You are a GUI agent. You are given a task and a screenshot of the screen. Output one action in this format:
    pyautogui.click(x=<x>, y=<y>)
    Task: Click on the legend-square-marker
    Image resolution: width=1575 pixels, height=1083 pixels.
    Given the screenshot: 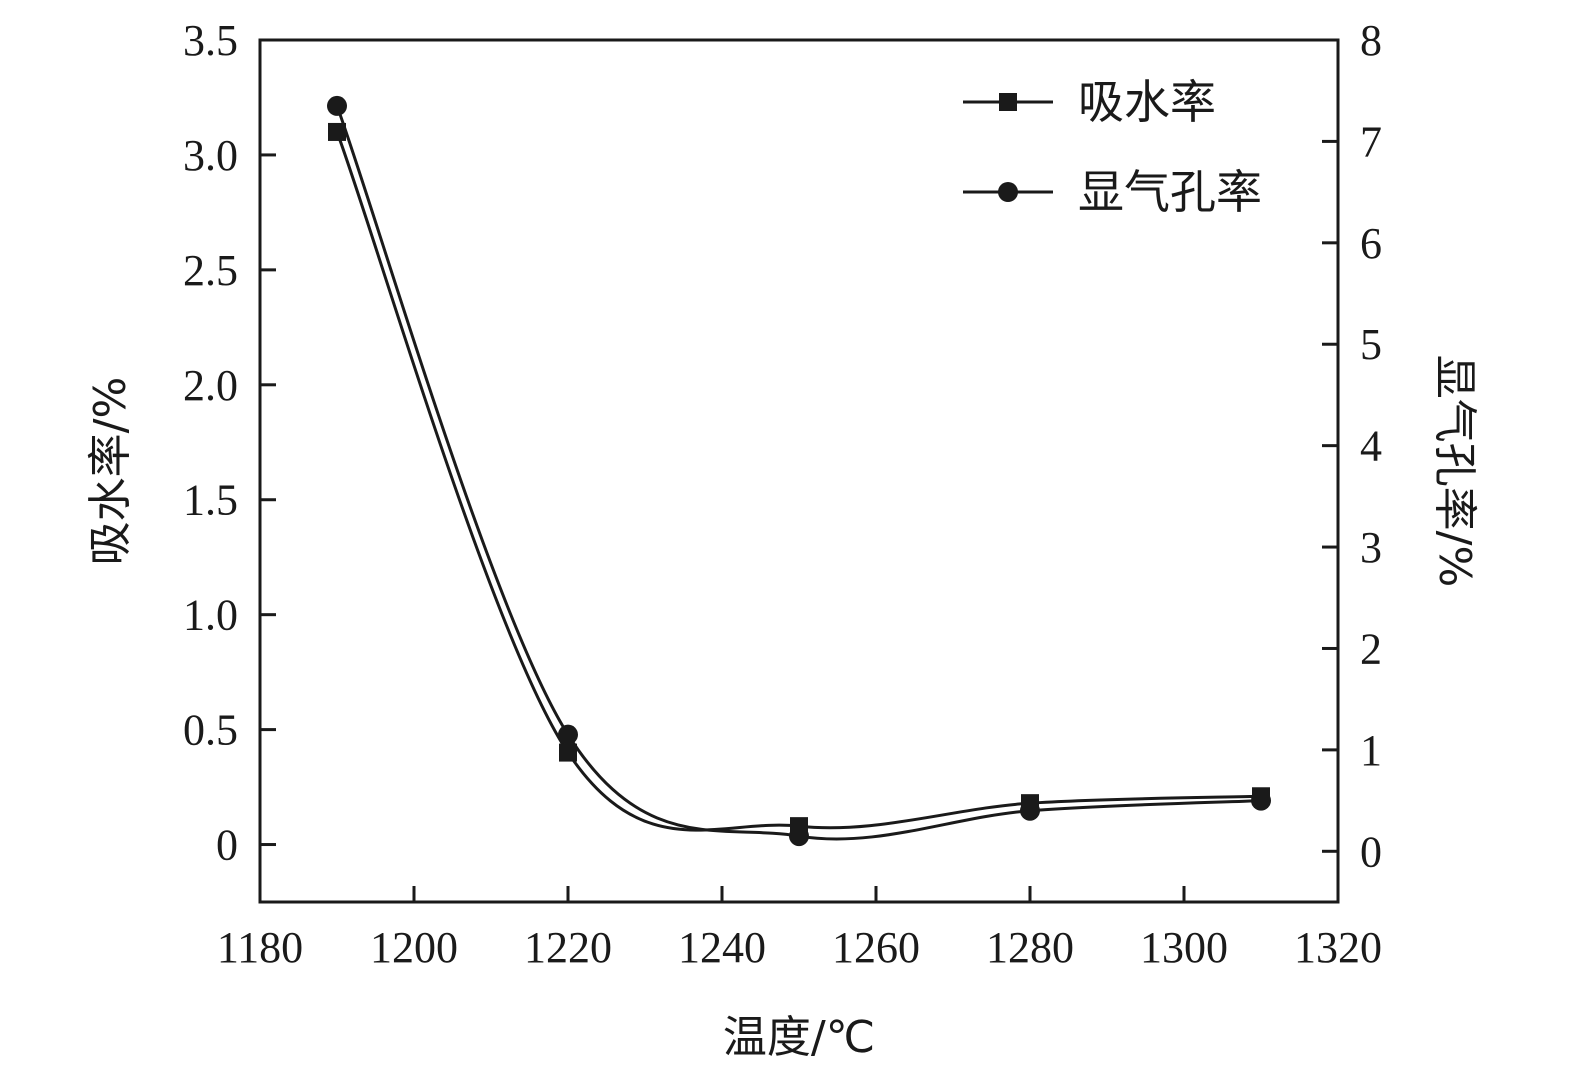 What is the action you would take?
    pyautogui.click(x=1008, y=102)
    